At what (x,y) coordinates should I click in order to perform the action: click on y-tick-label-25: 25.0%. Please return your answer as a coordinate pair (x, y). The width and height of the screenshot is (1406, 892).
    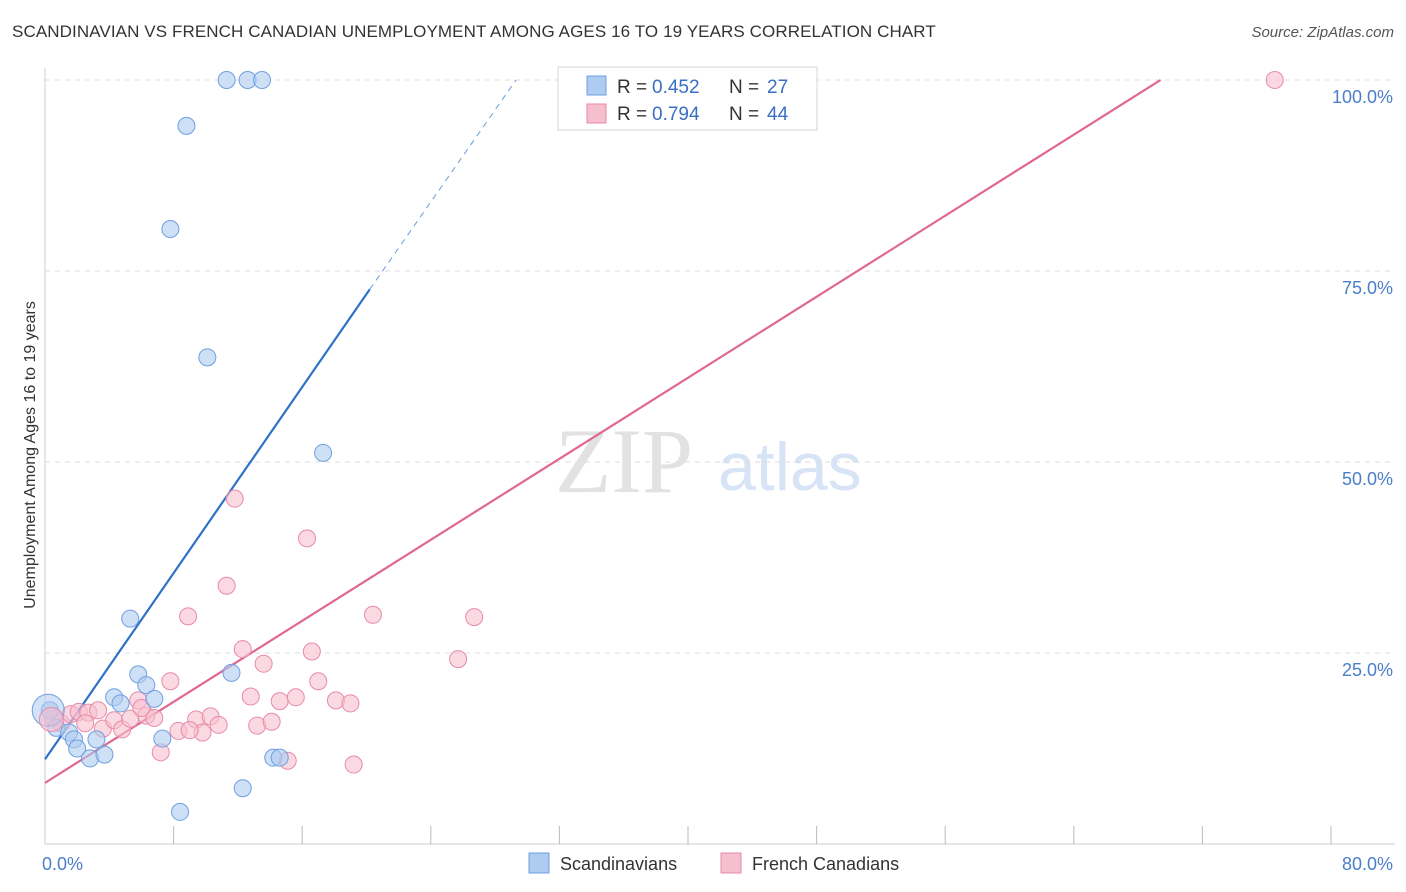
    Looking at the image, I should click on (1367, 670).